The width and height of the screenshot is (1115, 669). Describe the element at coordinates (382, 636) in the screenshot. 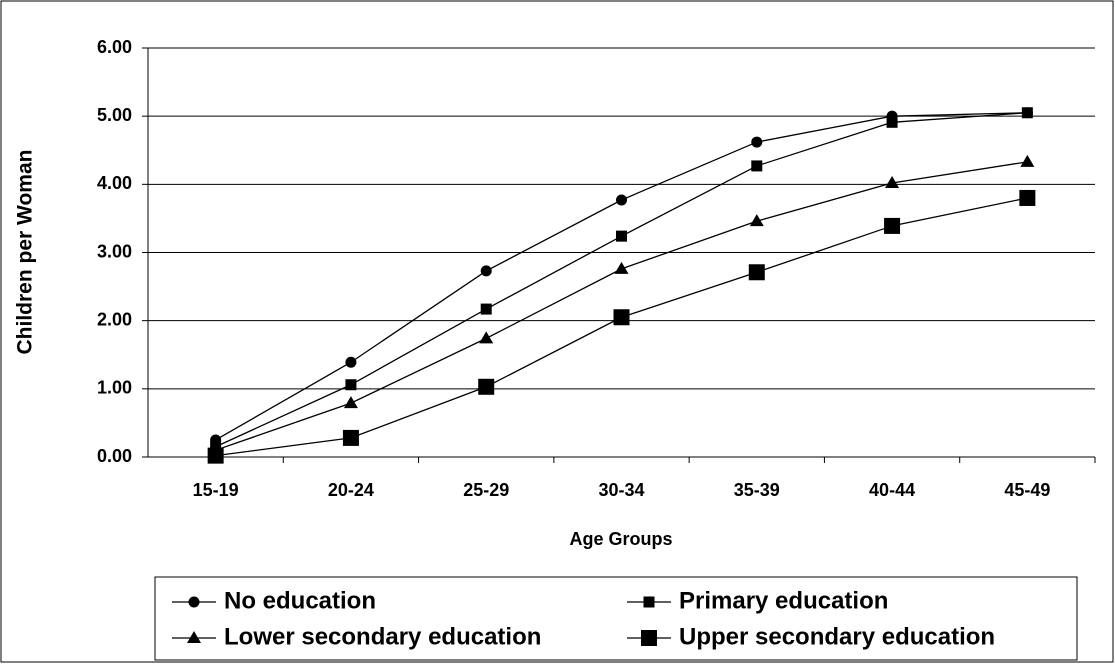

I see `legend-label: Lower secondary education` at that location.